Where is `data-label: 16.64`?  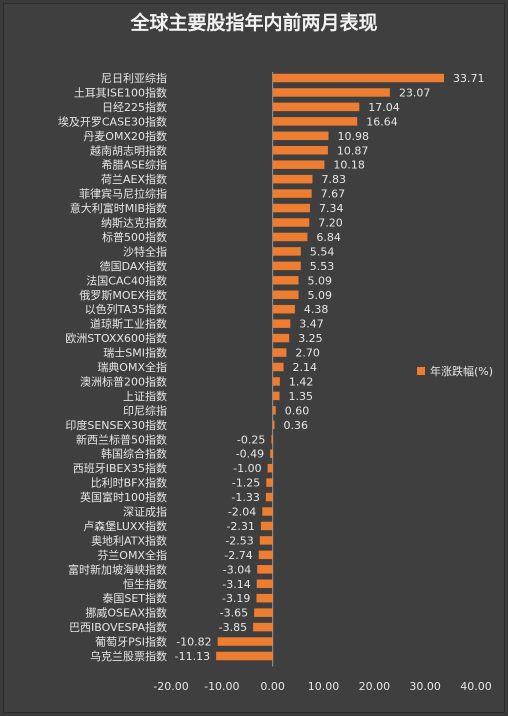 data-label: 16.64 is located at coordinates (382, 121).